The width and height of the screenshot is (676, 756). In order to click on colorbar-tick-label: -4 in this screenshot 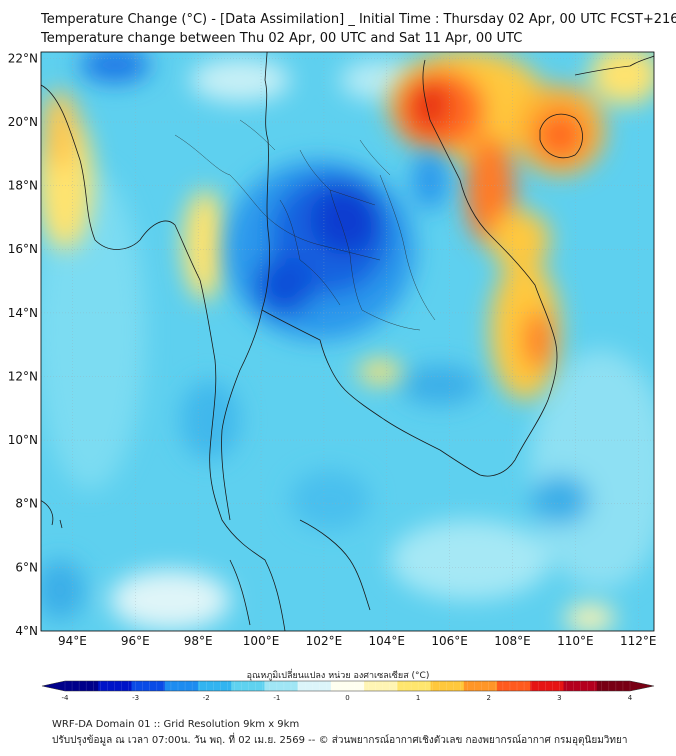, I will do `click(66, 698)`.